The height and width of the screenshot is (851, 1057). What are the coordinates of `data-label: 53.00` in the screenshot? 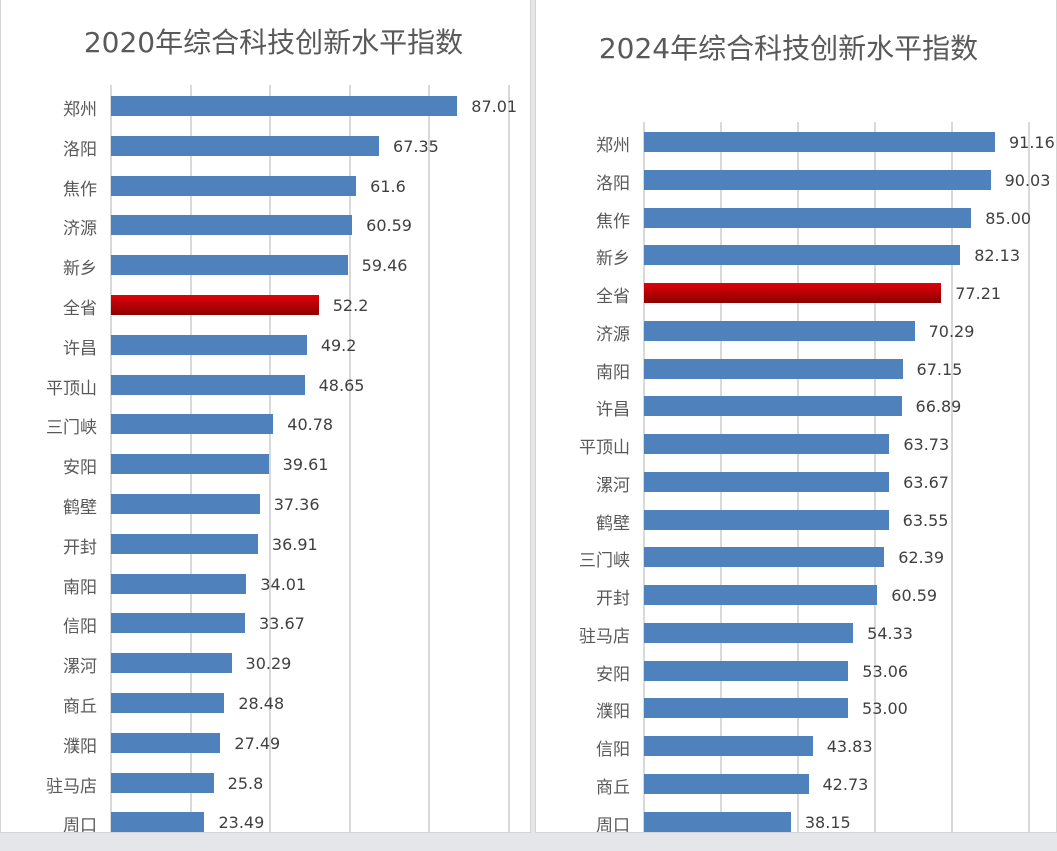 It's located at (885, 709).